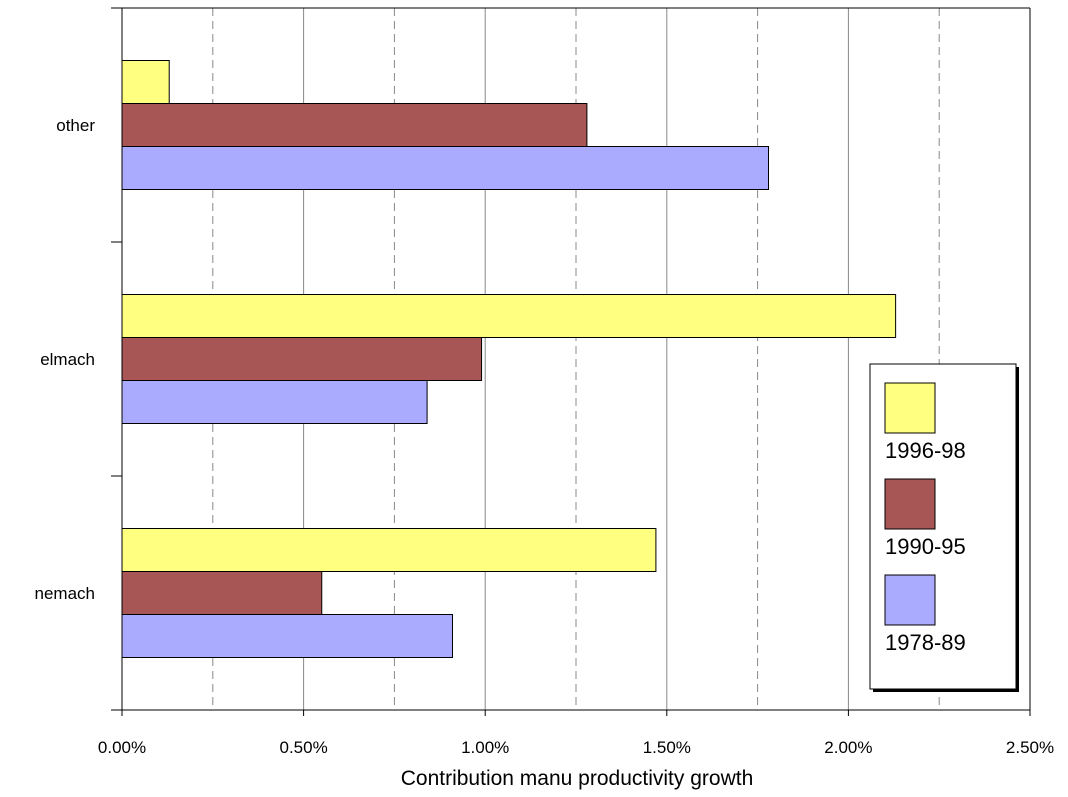 The width and height of the screenshot is (1068, 797). What do you see at coordinates (577, 778) in the screenshot?
I see `x-axis-title: Contribution manu productivity growth` at bounding box center [577, 778].